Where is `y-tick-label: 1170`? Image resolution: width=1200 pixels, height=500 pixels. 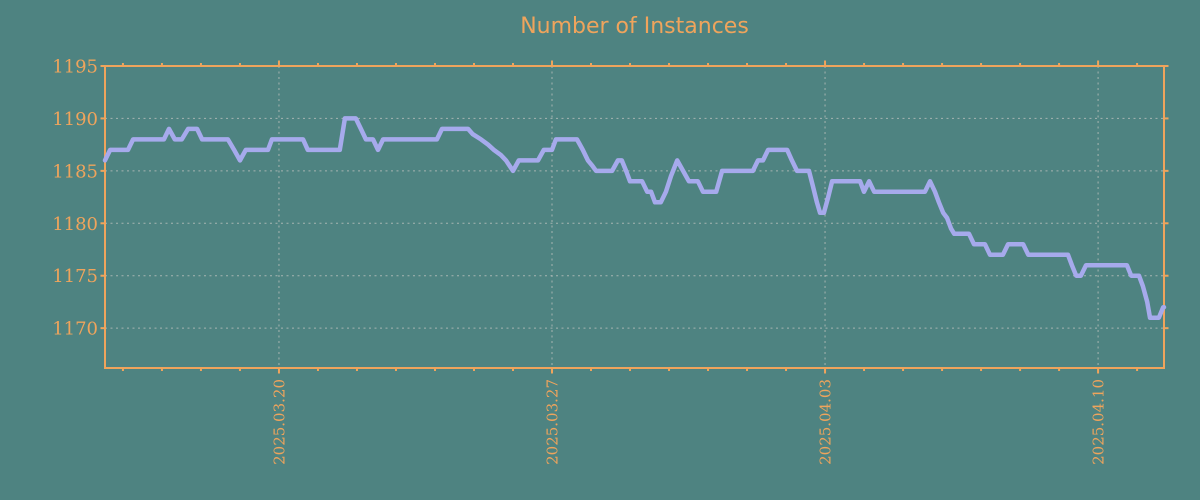 y-tick-label: 1170 is located at coordinates (75, 329).